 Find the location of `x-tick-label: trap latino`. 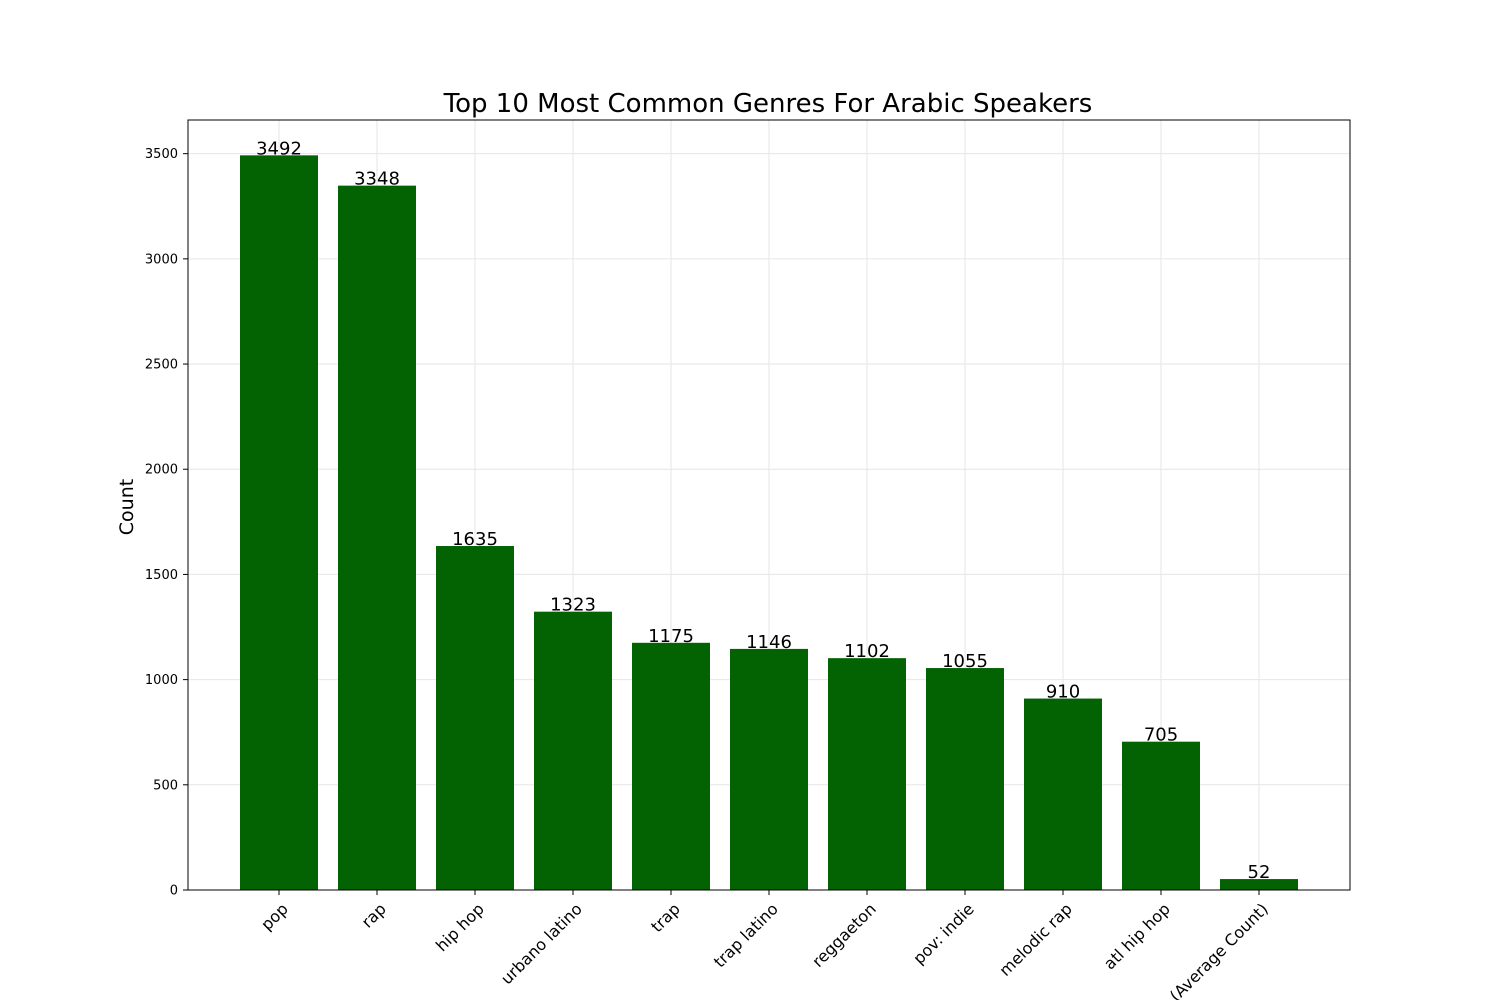

x-tick-label: trap latino is located at coordinates (746, 935).